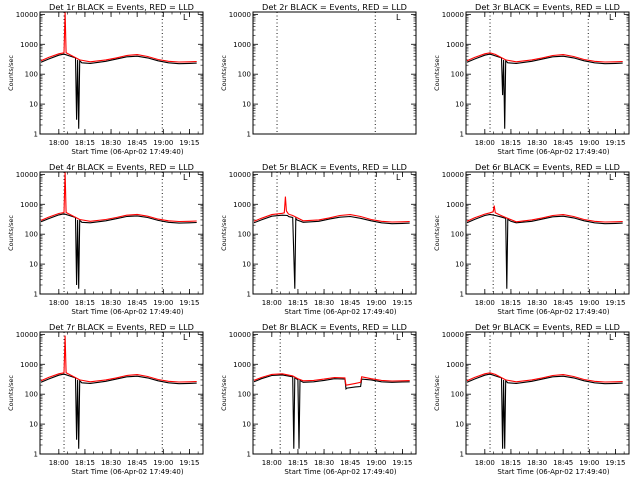 This screenshot has height=480, width=640. What do you see at coordinates (334, 167) in the screenshot?
I see `panel-title: Det 5r BLACK = Events, RED = LLD` at bounding box center [334, 167].